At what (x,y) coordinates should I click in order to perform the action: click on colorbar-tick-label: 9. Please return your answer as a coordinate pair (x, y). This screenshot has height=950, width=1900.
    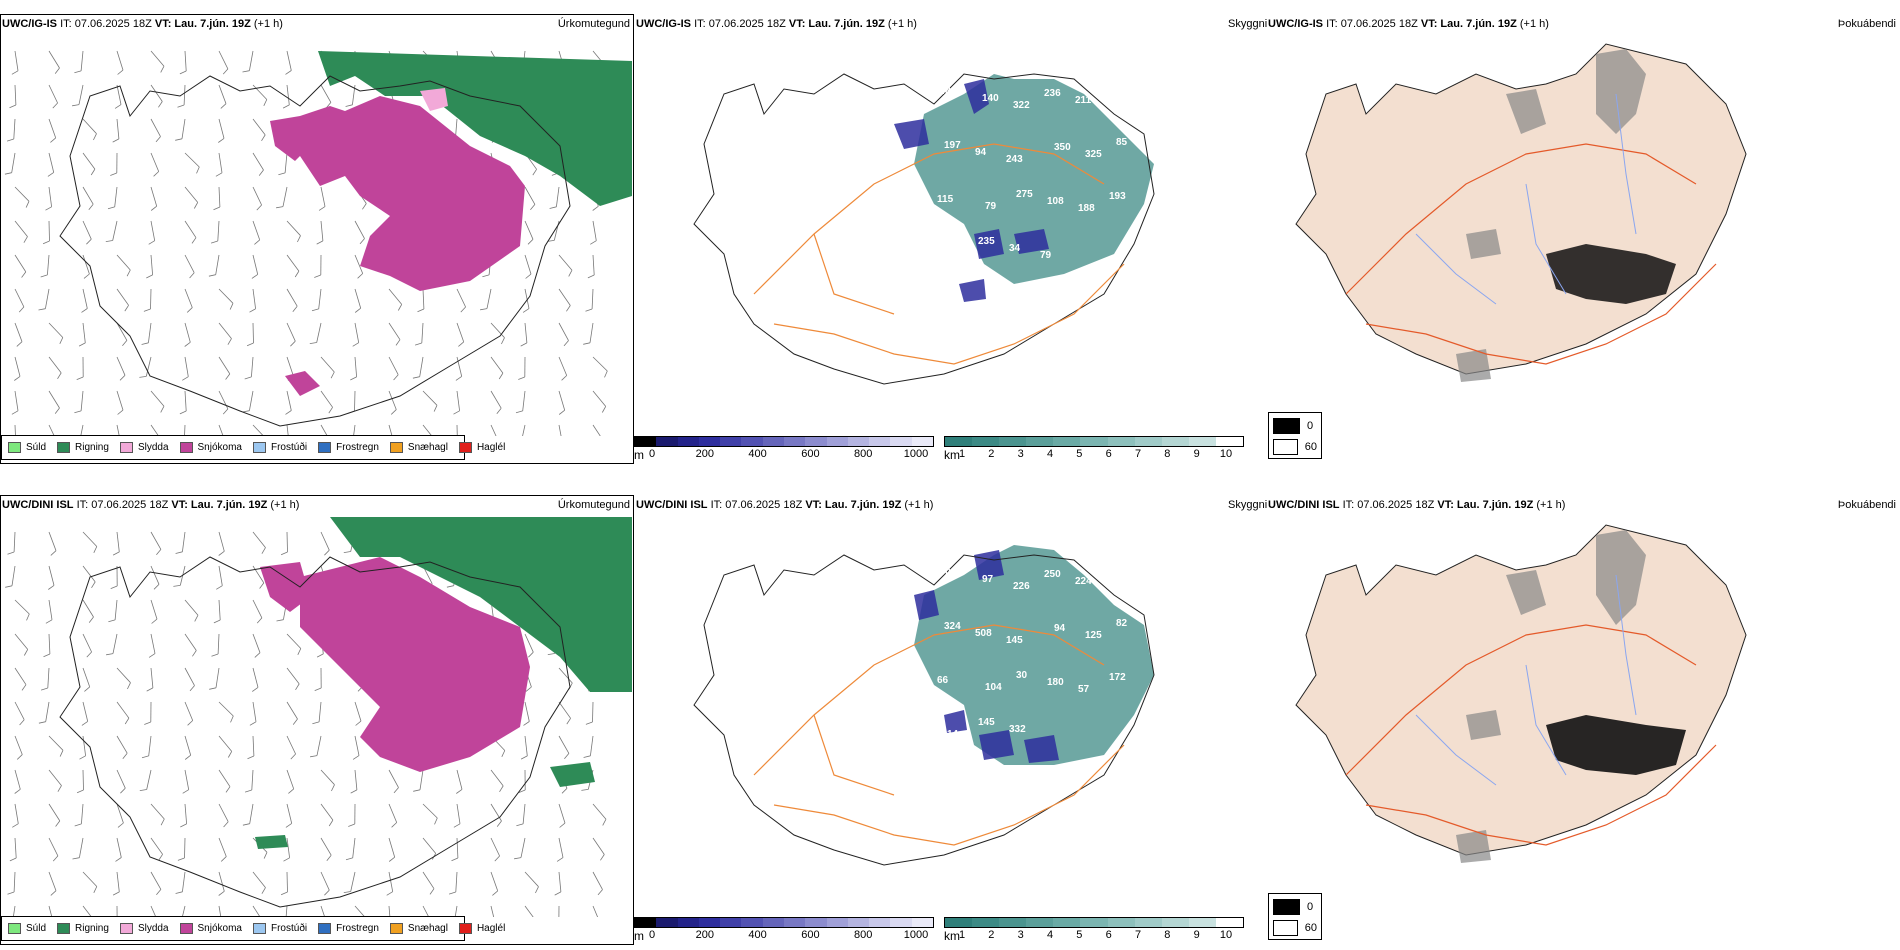
    Looking at the image, I should click on (1196, 935).